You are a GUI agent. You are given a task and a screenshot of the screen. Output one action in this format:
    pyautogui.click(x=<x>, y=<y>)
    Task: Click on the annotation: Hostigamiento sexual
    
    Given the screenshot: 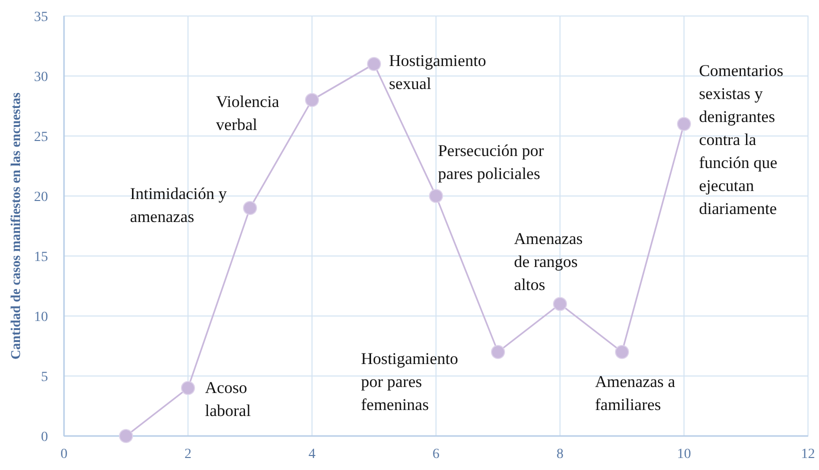 What is the action you would take?
    pyautogui.click(x=437, y=72)
    